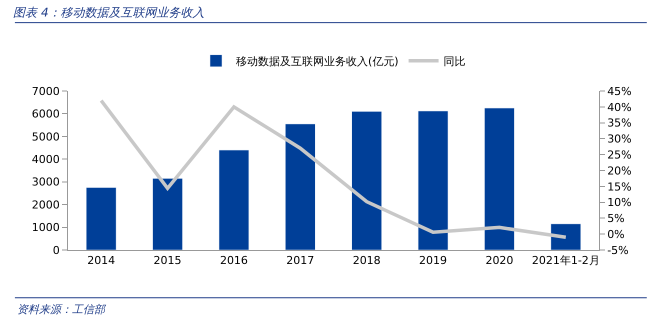 The image size is (661, 328). Describe the element at coordinates (317, 61) in the screenshot. I see `legend-label: 移动数据及互联网业务收入(亿元)` at that location.